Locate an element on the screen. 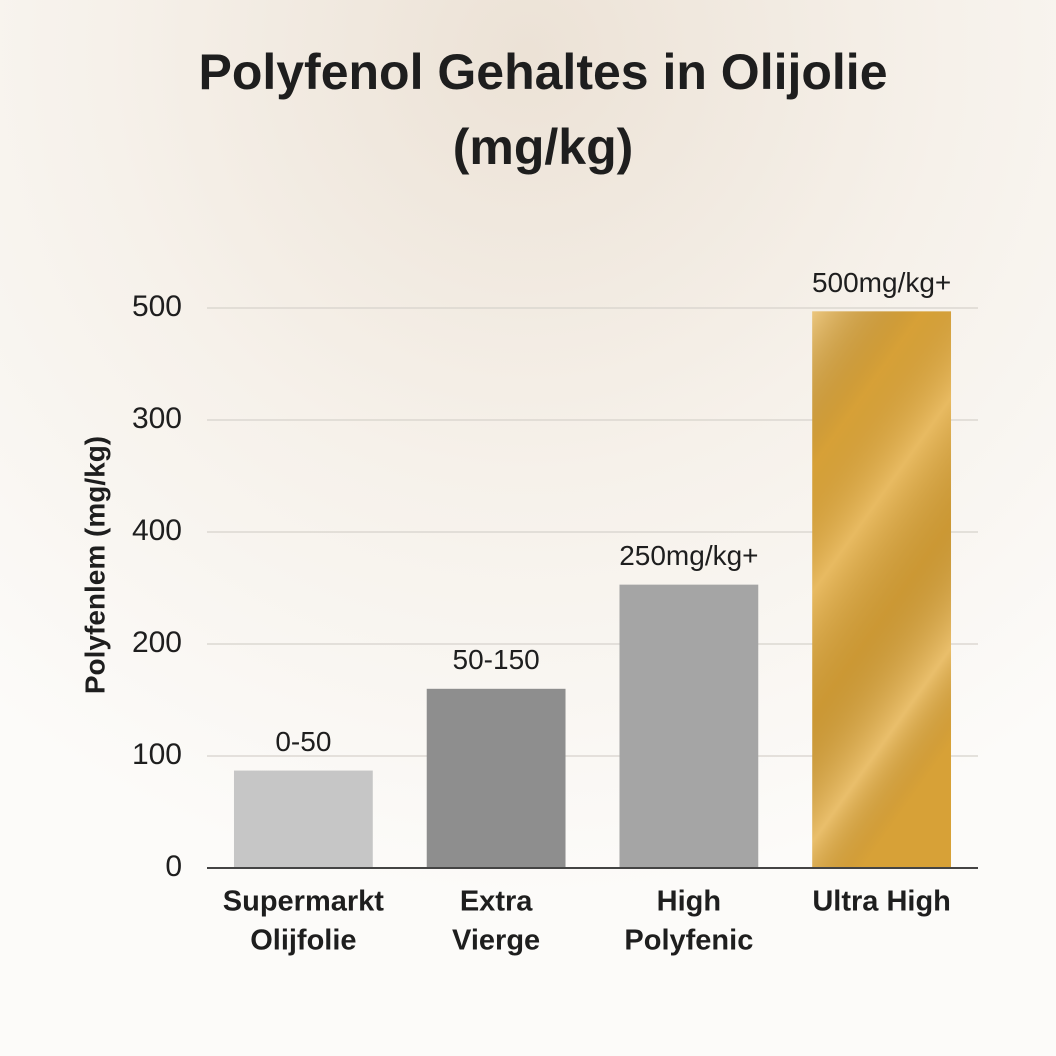 This screenshot has width=1056, height=1056. y-tick-label: 200 is located at coordinates (157, 642).